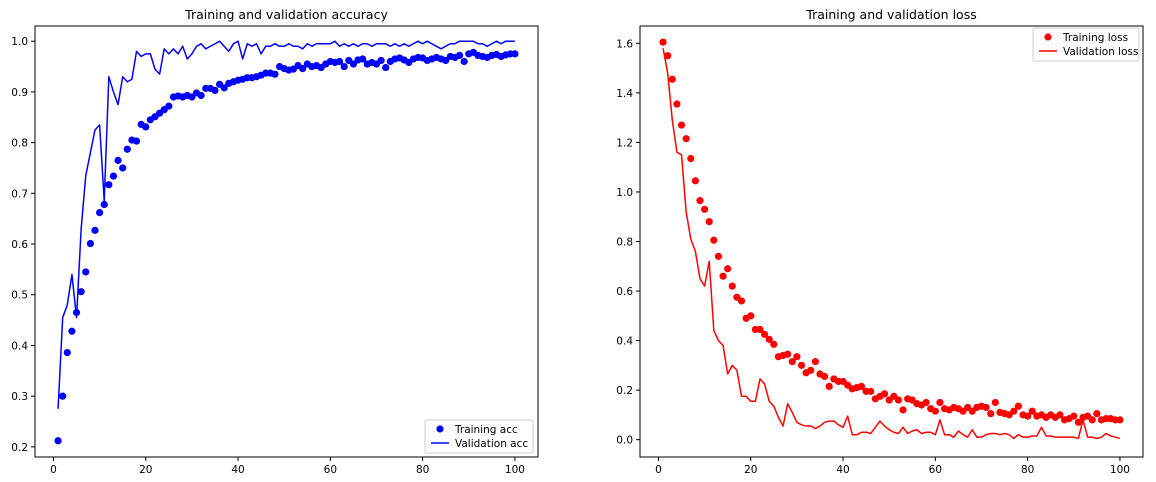 The height and width of the screenshot is (482, 1156). I want to click on legend: Training loss Validation loss, so click(1086, 44).